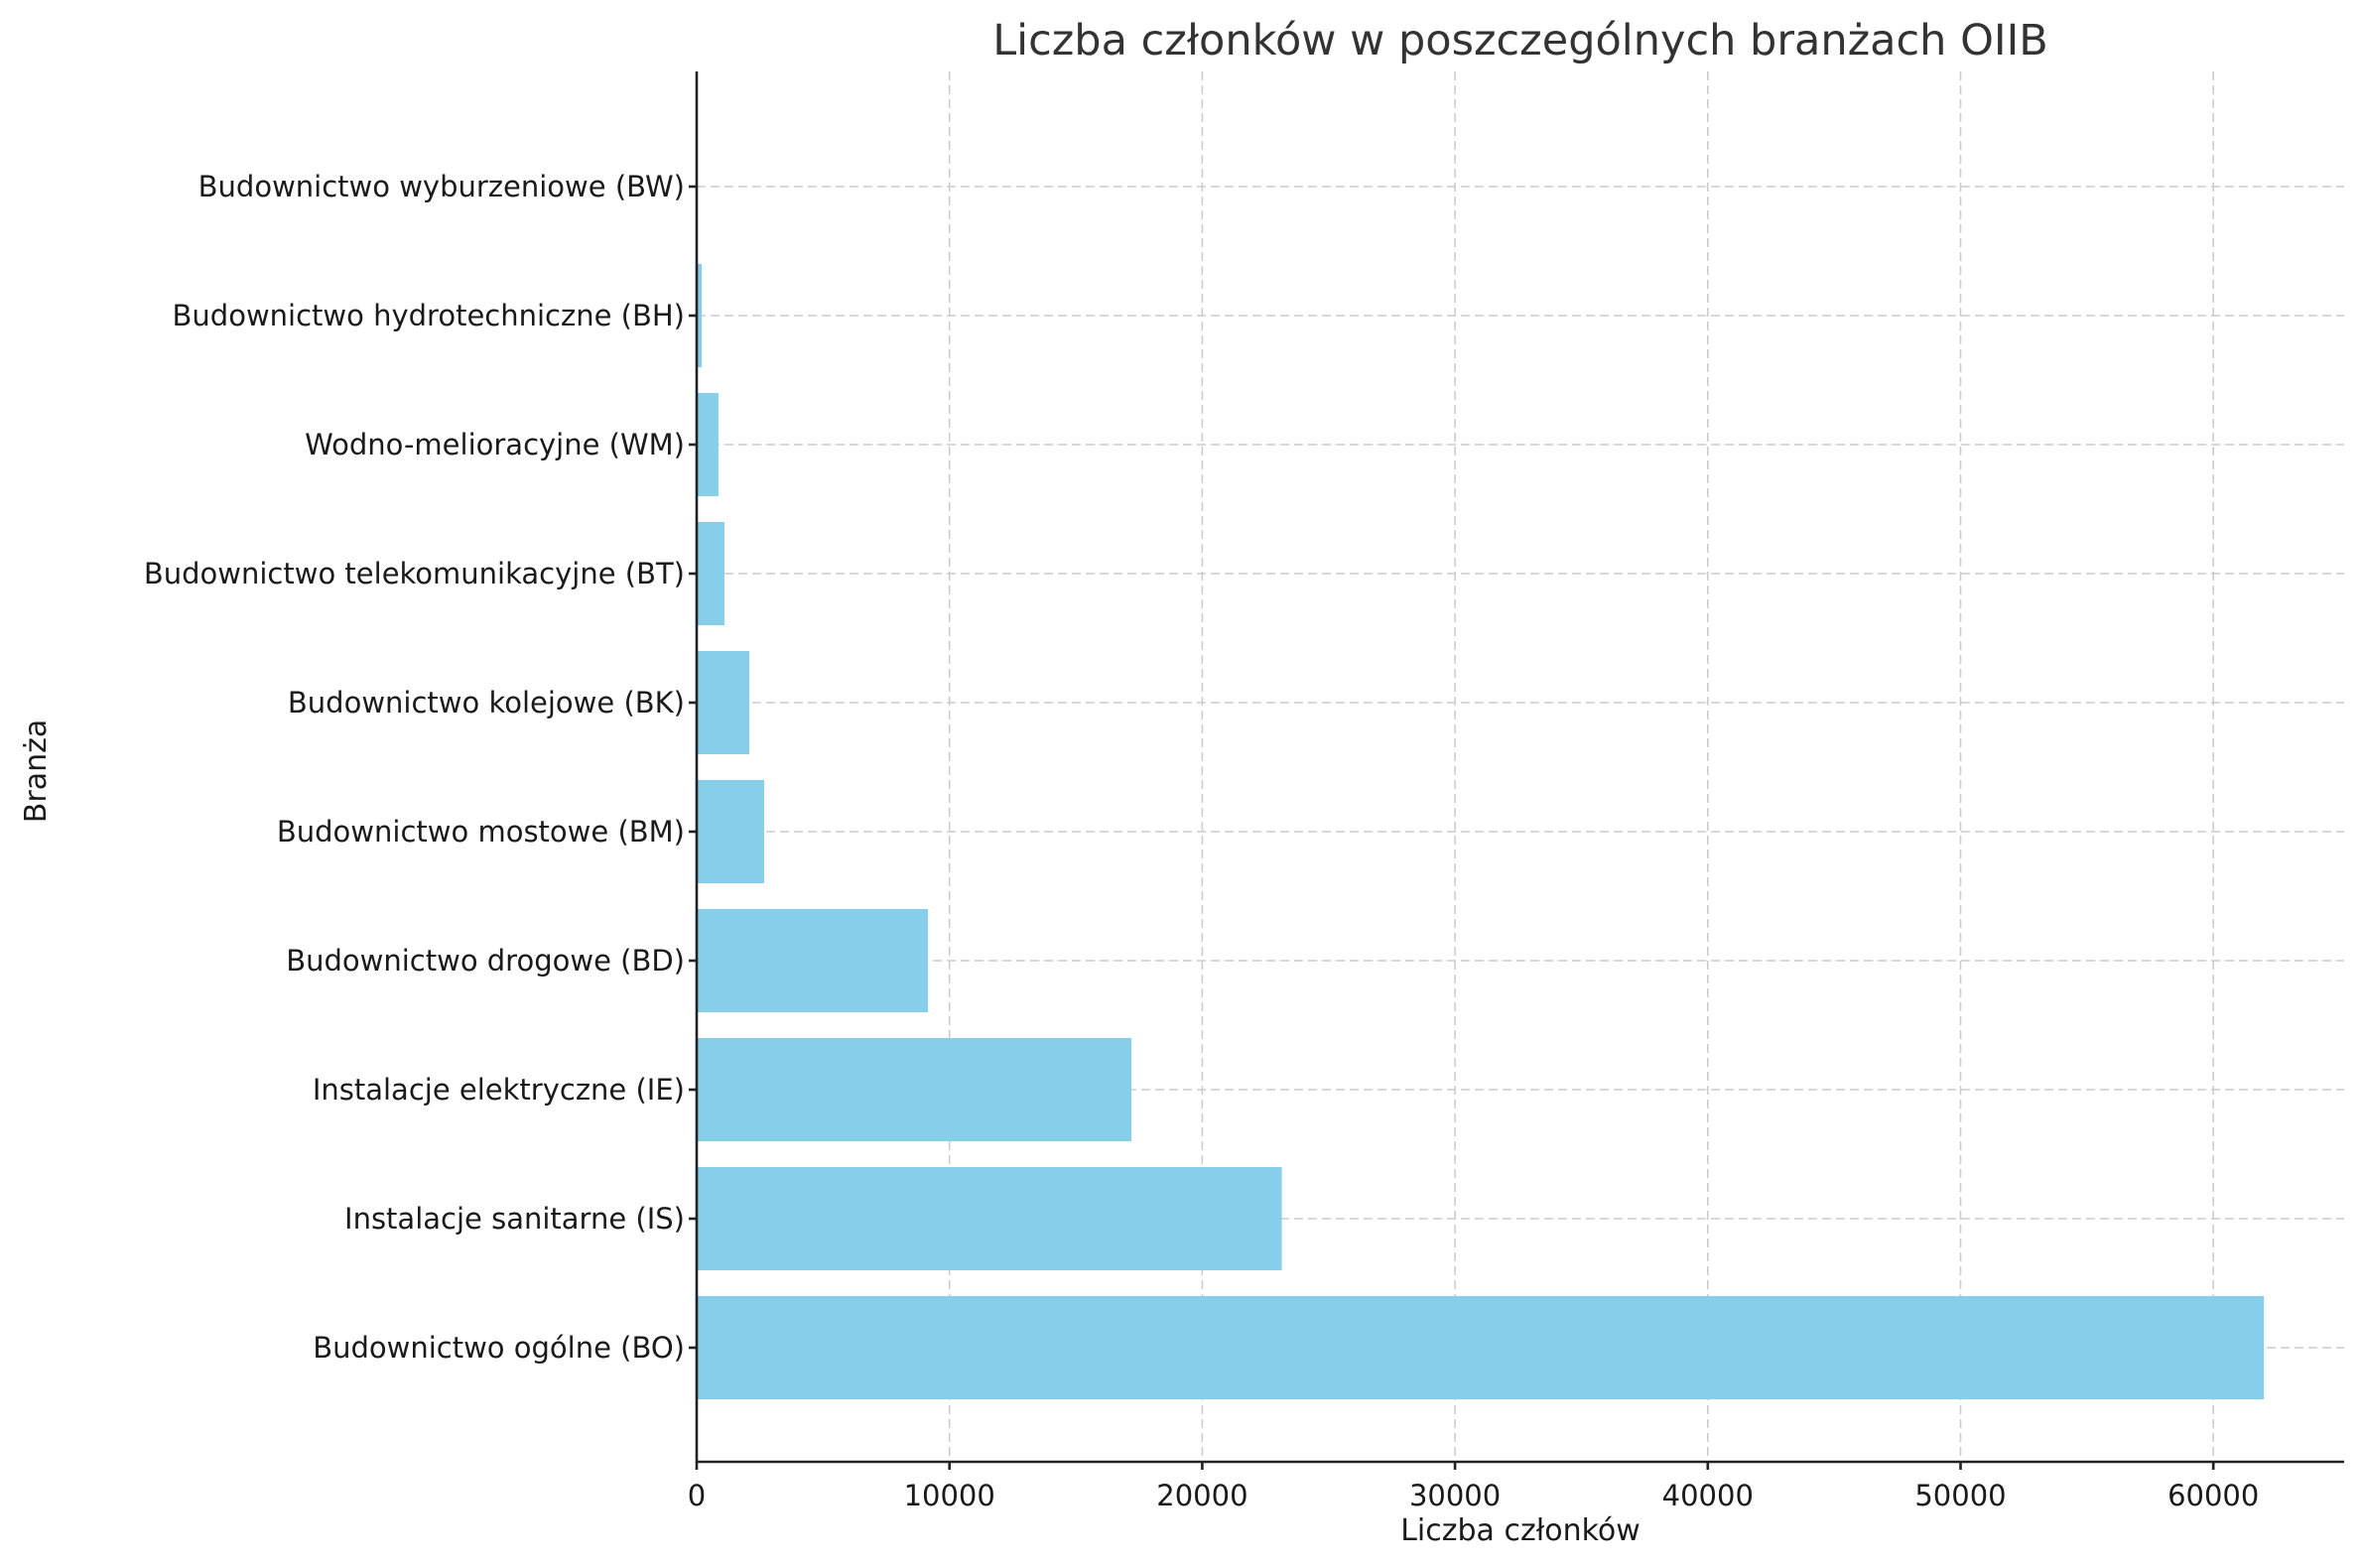  I want to click on x-axis-ticks: 0 10000 20000 30000 40000 50000 60000, so click(1473, 1487).